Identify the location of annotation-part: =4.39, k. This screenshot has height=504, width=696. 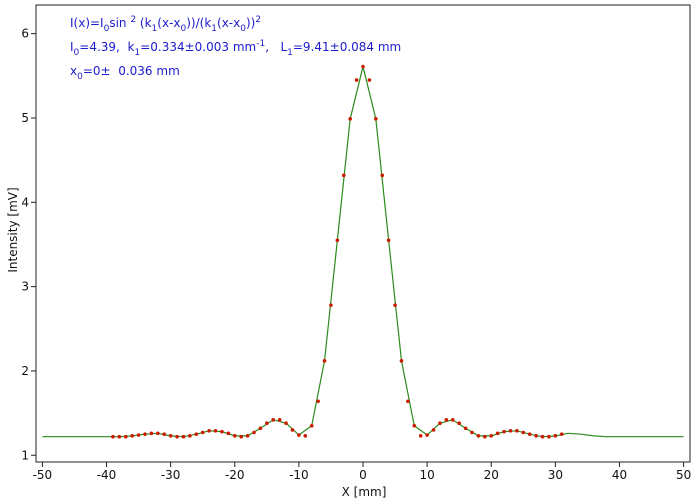
(106, 47).